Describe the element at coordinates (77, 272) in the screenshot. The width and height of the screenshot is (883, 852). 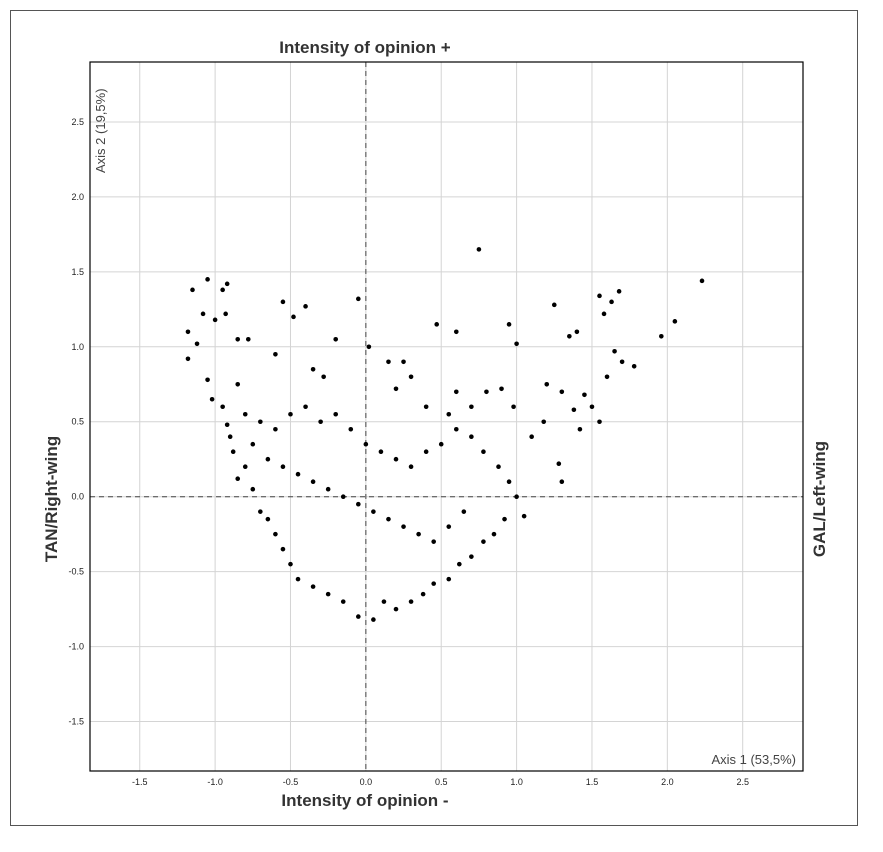
I see `y-tick-label: 1.5` at that location.